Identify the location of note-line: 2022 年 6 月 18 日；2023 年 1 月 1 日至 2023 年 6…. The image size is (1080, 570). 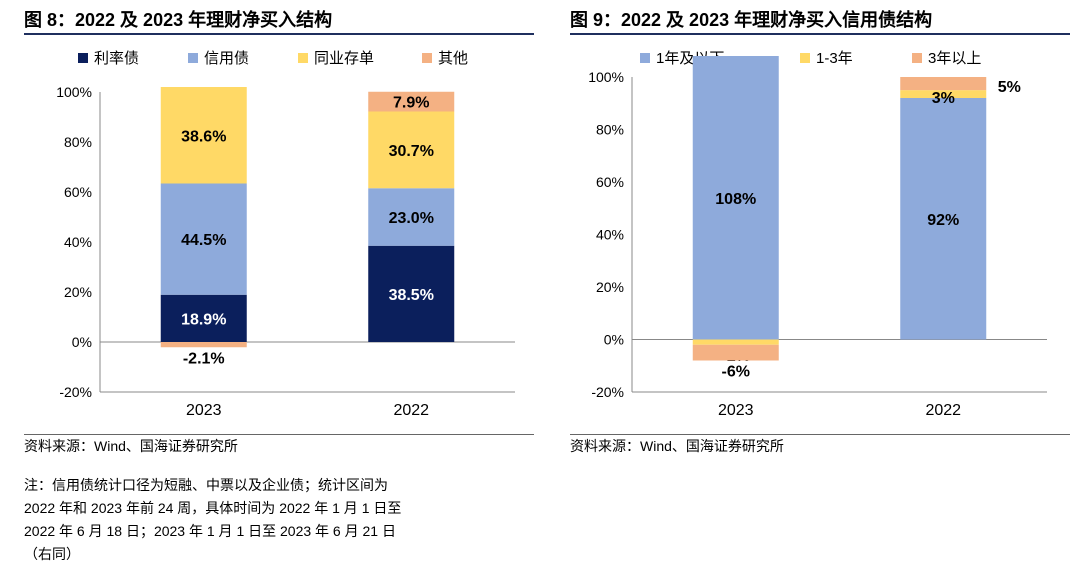
(210, 531).